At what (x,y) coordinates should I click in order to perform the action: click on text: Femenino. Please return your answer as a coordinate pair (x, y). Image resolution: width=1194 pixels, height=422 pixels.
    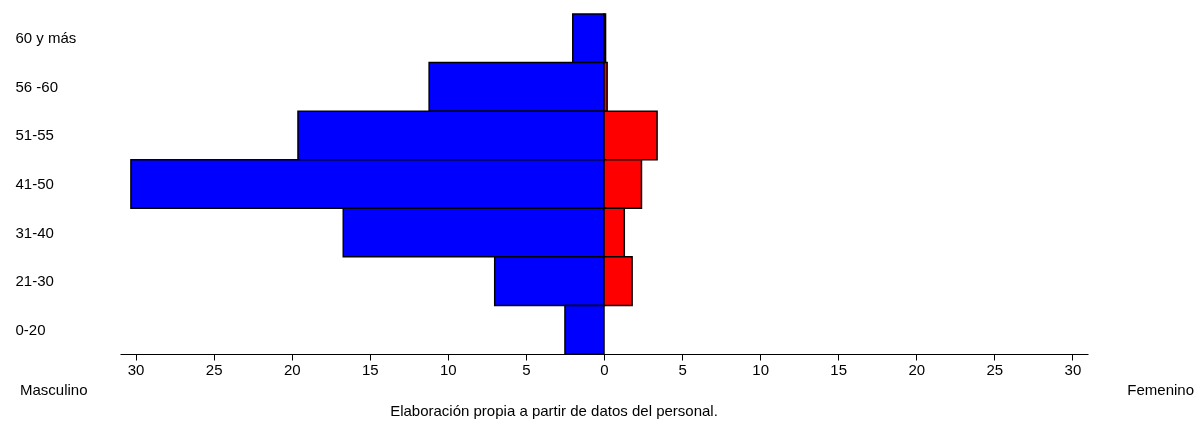
    Looking at the image, I should click on (1160, 389).